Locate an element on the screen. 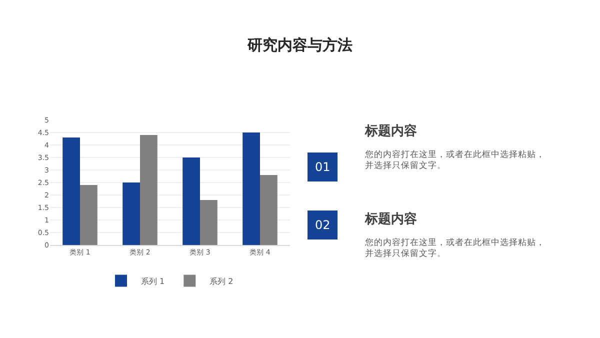 This screenshot has width=600, height=338. legend-label: 系列 2 is located at coordinates (222, 281).